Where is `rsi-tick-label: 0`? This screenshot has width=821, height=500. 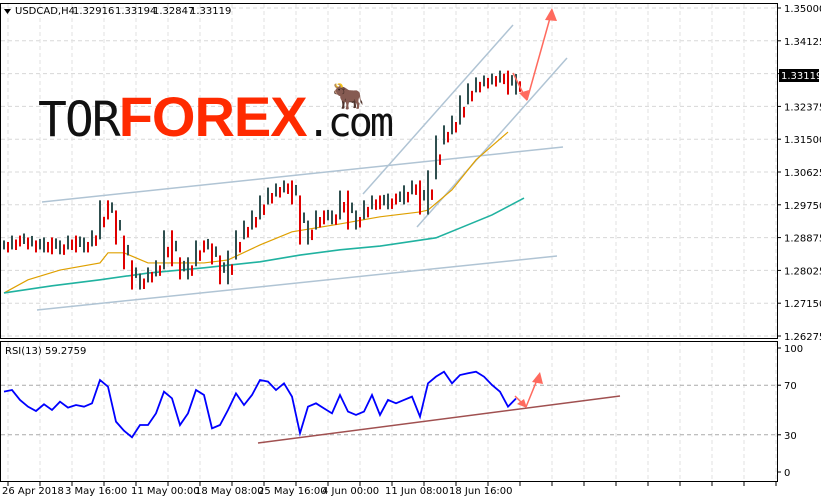 rsi-tick-label: 0 is located at coordinates (787, 473).